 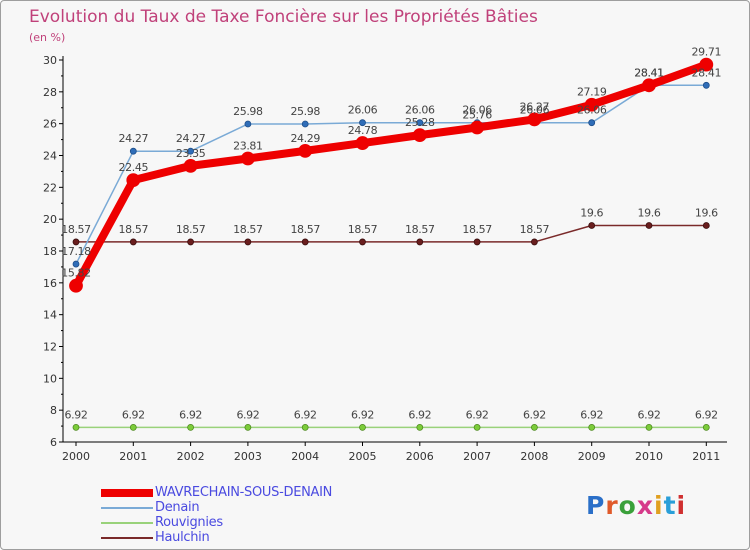 What do you see at coordinates (670, 505) in the screenshot?
I see `logo-letter: t` at bounding box center [670, 505].